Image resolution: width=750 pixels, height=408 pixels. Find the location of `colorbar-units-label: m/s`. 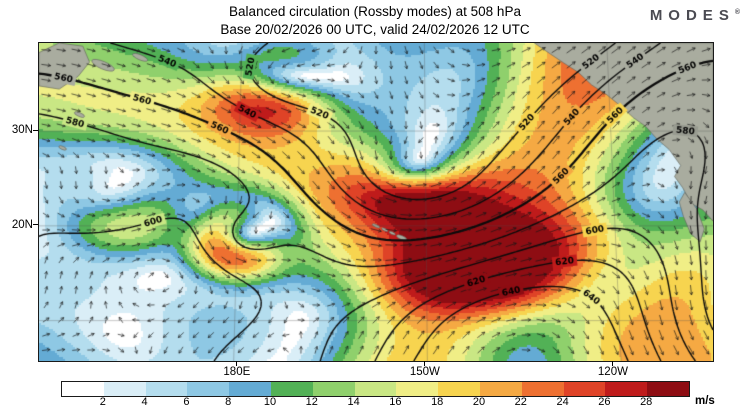

colorbar-units-label: m/s is located at coordinates (705, 401).